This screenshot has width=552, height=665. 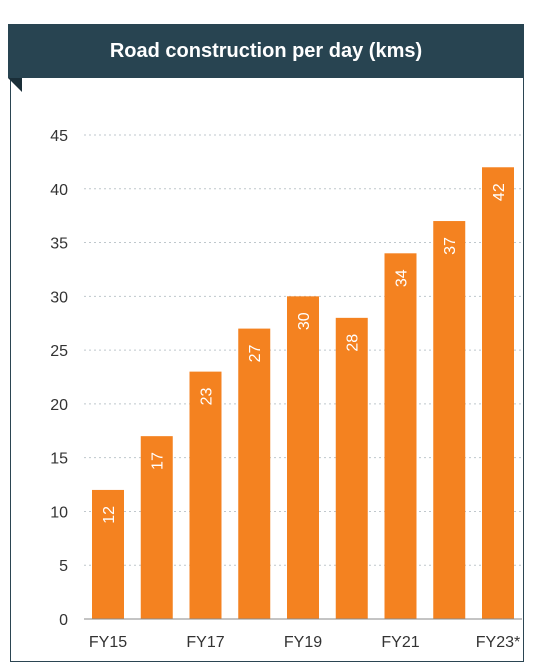 What do you see at coordinates (499, 192) in the screenshot?
I see `bar-value-label: 42` at bounding box center [499, 192].